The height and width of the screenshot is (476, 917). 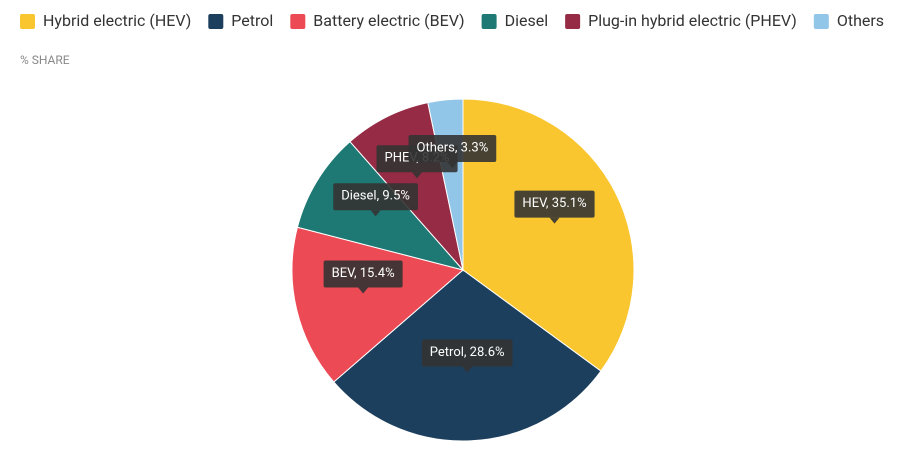 What do you see at coordinates (860, 20) in the screenshot?
I see `legend-label: Others` at bounding box center [860, 20].